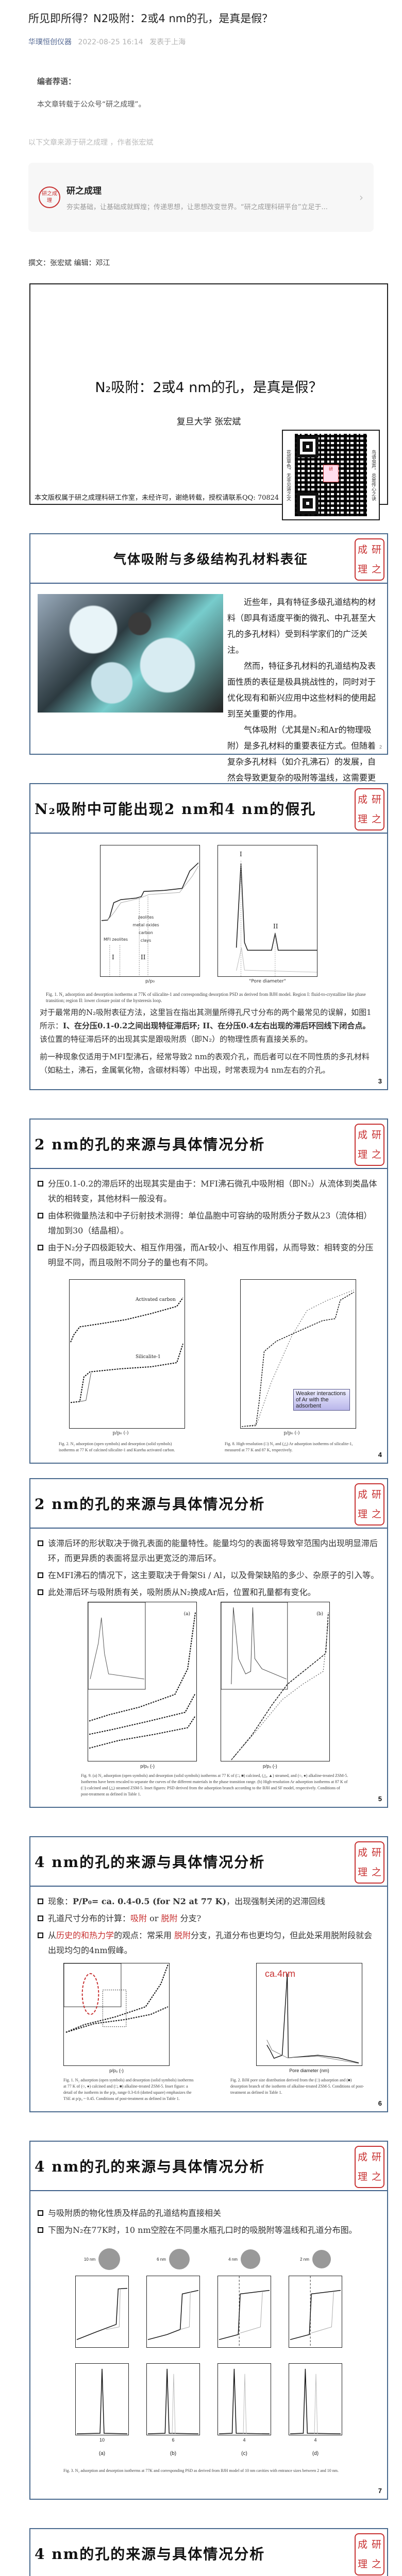 This screenshot has width=402, height=2576. I want to click on page-number: 5, so click(380, 1799).